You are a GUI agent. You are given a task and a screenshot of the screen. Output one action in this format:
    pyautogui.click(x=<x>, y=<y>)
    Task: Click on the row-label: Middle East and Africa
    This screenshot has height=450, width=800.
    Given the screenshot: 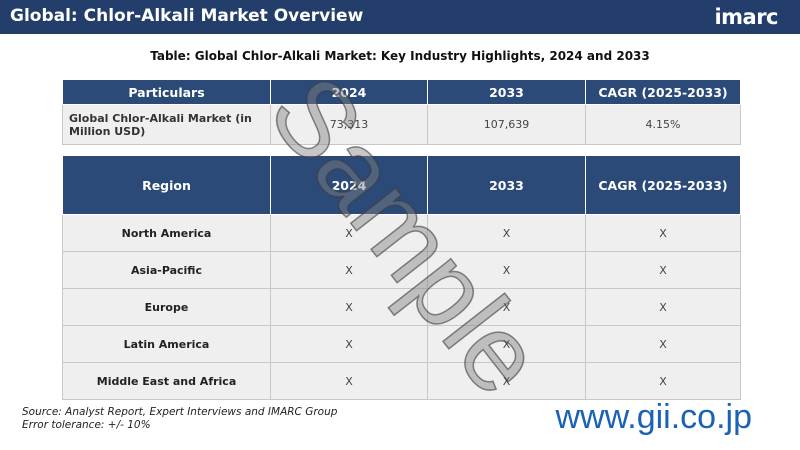 What is the action you would take?
    pyautogui.click(x=166, y=381)
    